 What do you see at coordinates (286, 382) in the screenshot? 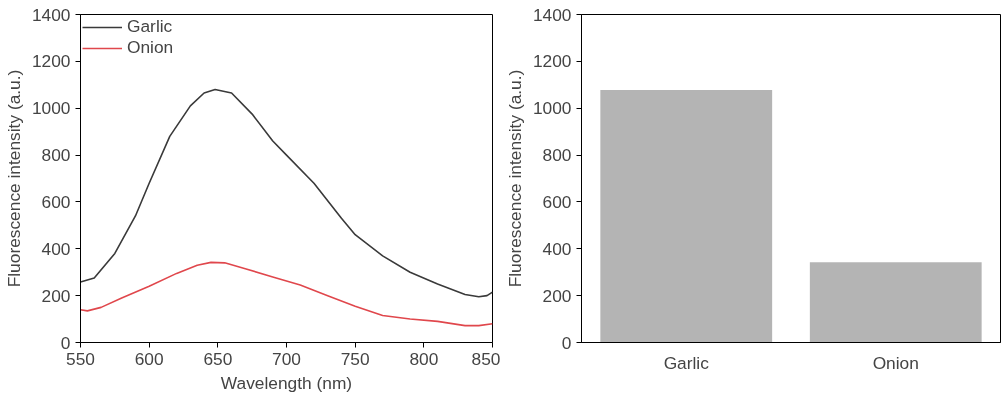
I see `x-axis-title: Wavelength (nm)` at bounding box center [286, 382].